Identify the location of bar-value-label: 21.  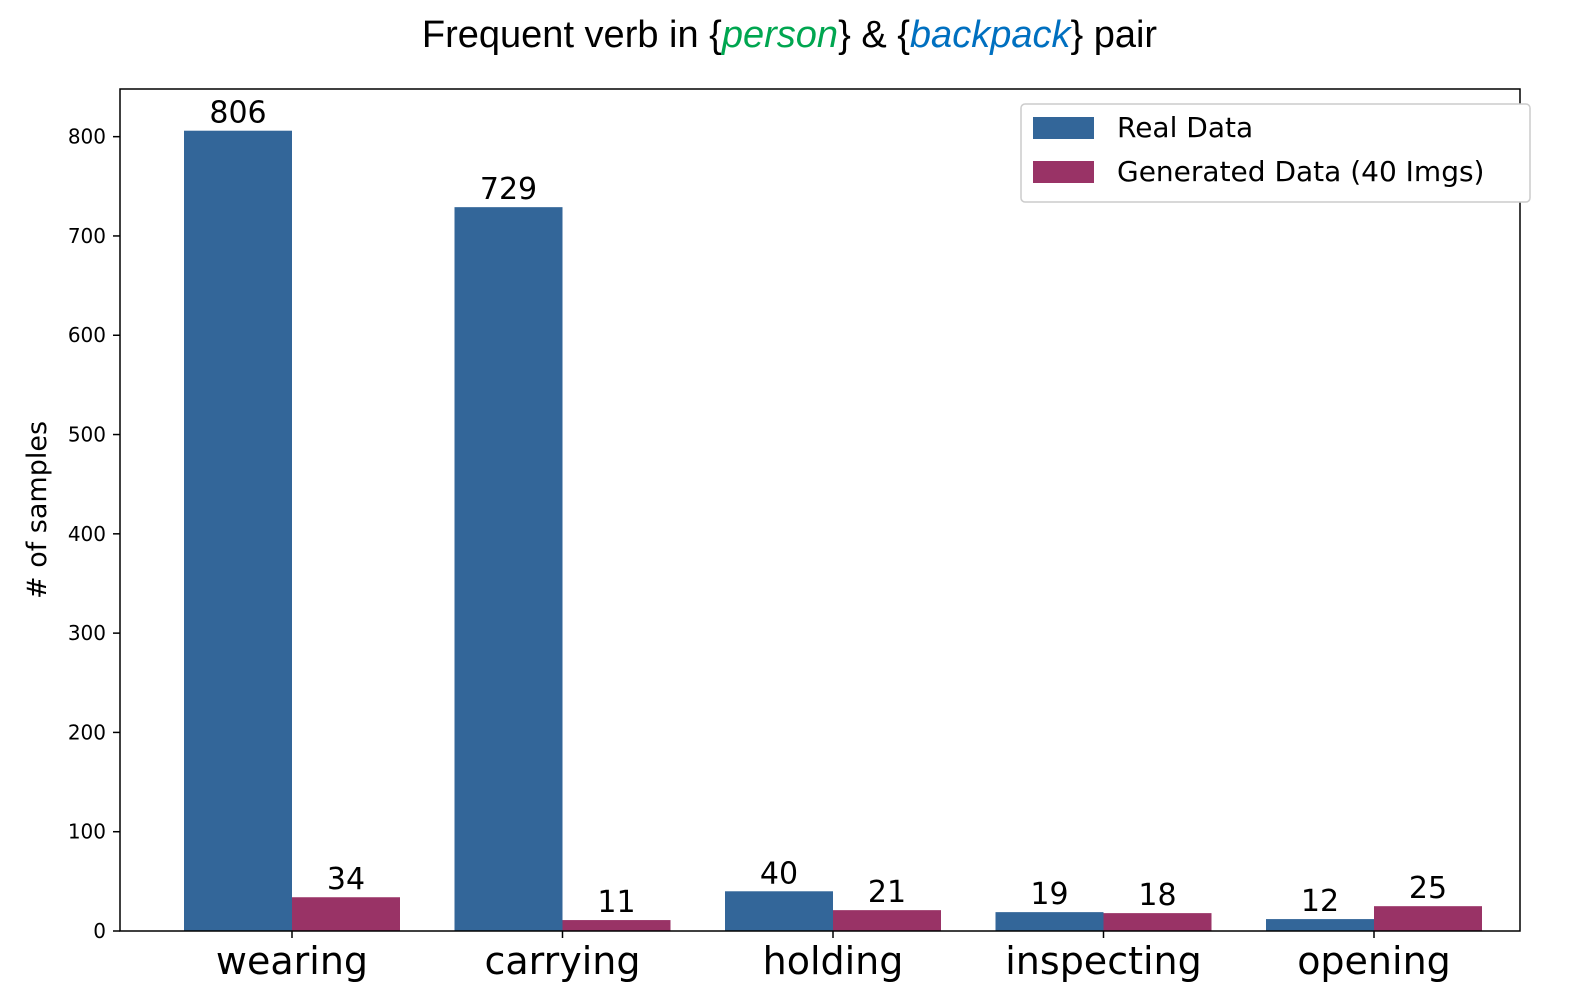
(887, 892).